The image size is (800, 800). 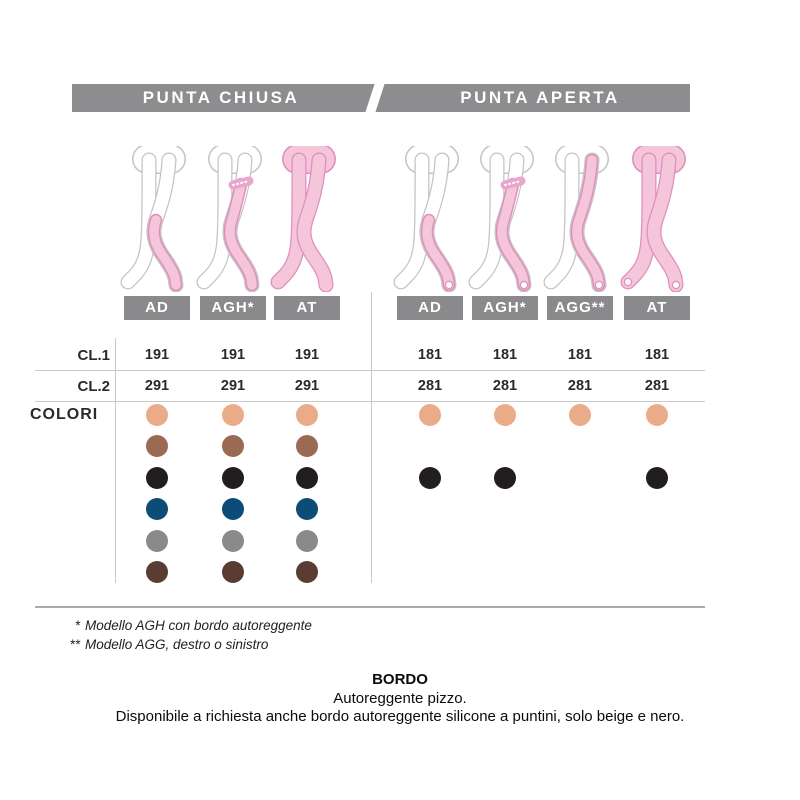 What do you see at coordinates (400, 698) in the screenshot?
I see `bordo-line1: Autoreggente pizzo.` at bounding box center [400, 698].